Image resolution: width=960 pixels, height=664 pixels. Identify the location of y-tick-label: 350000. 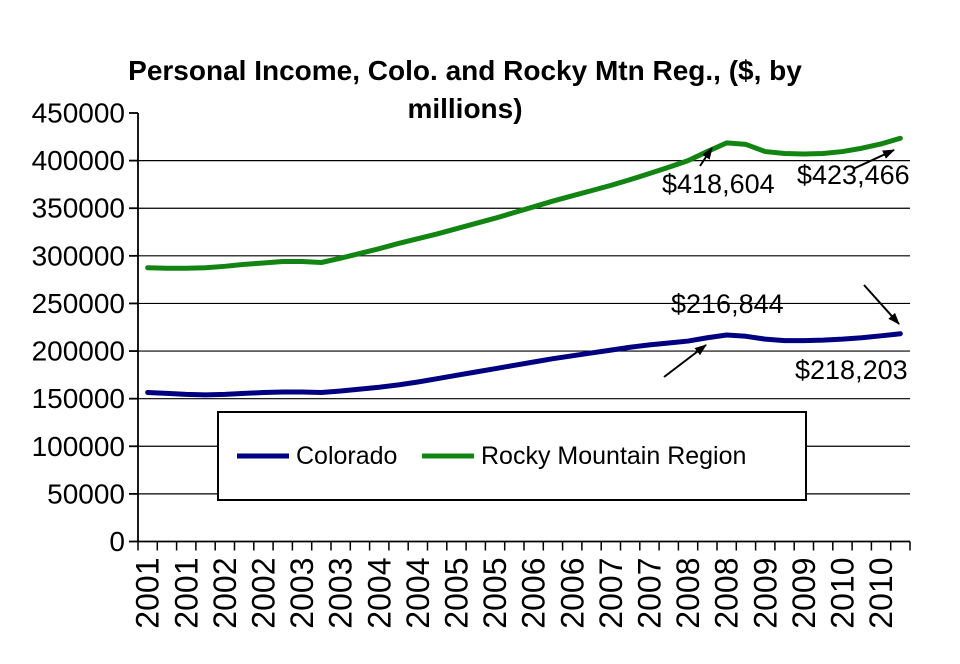
(78, 208).